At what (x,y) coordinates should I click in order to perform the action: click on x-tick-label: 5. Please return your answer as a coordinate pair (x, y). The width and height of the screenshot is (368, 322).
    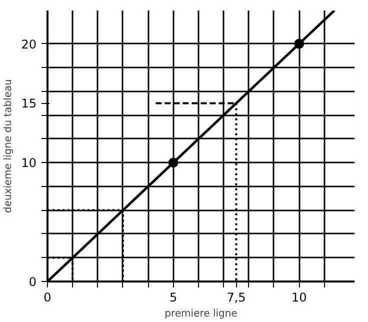
    Looking at the image, I should click on (174, 297).